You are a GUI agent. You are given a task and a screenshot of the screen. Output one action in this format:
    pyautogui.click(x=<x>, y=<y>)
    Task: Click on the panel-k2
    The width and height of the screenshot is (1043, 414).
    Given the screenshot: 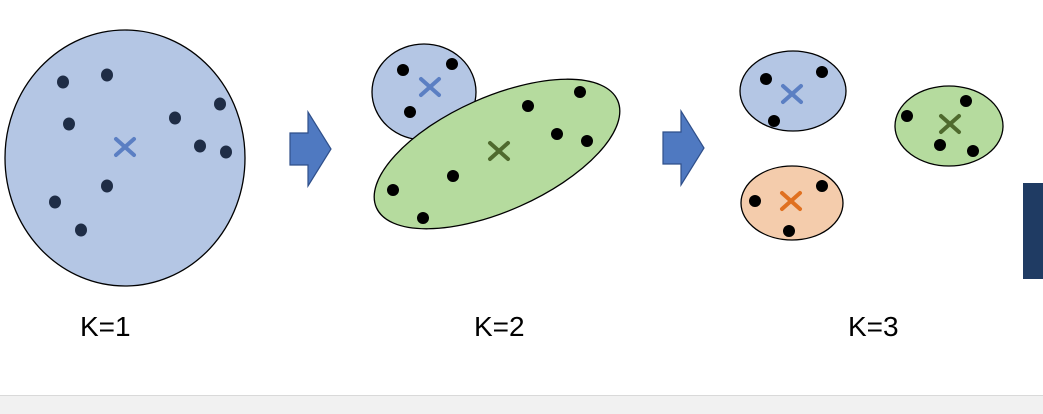 What is the action you would take?
    pyautogui.click(x=496, y=136)
    